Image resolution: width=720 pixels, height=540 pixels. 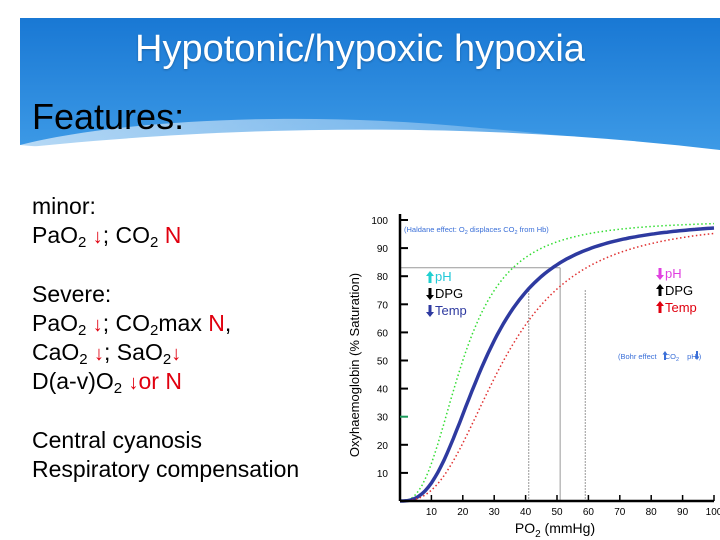 I want to click on or-normal-value: or N, so click(x=160, y=381).